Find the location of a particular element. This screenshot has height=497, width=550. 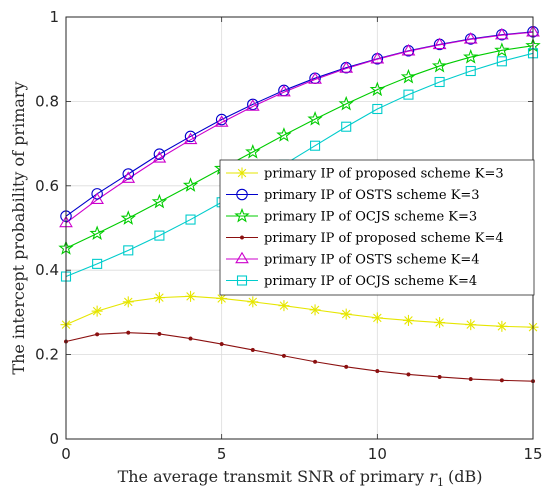

x-tick-label: 10 is located at coordinates (377, 454).